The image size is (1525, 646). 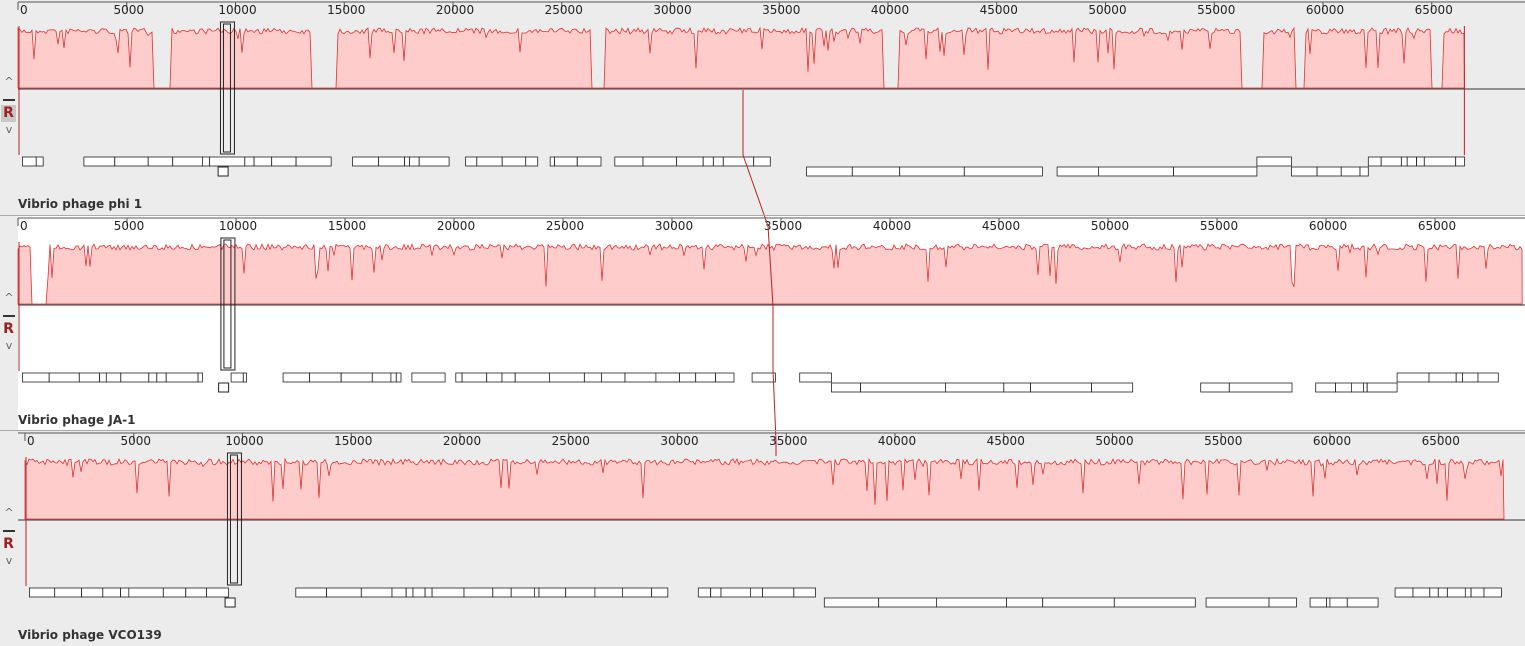 I want to click on selection-box, so click(x=234, y=519).